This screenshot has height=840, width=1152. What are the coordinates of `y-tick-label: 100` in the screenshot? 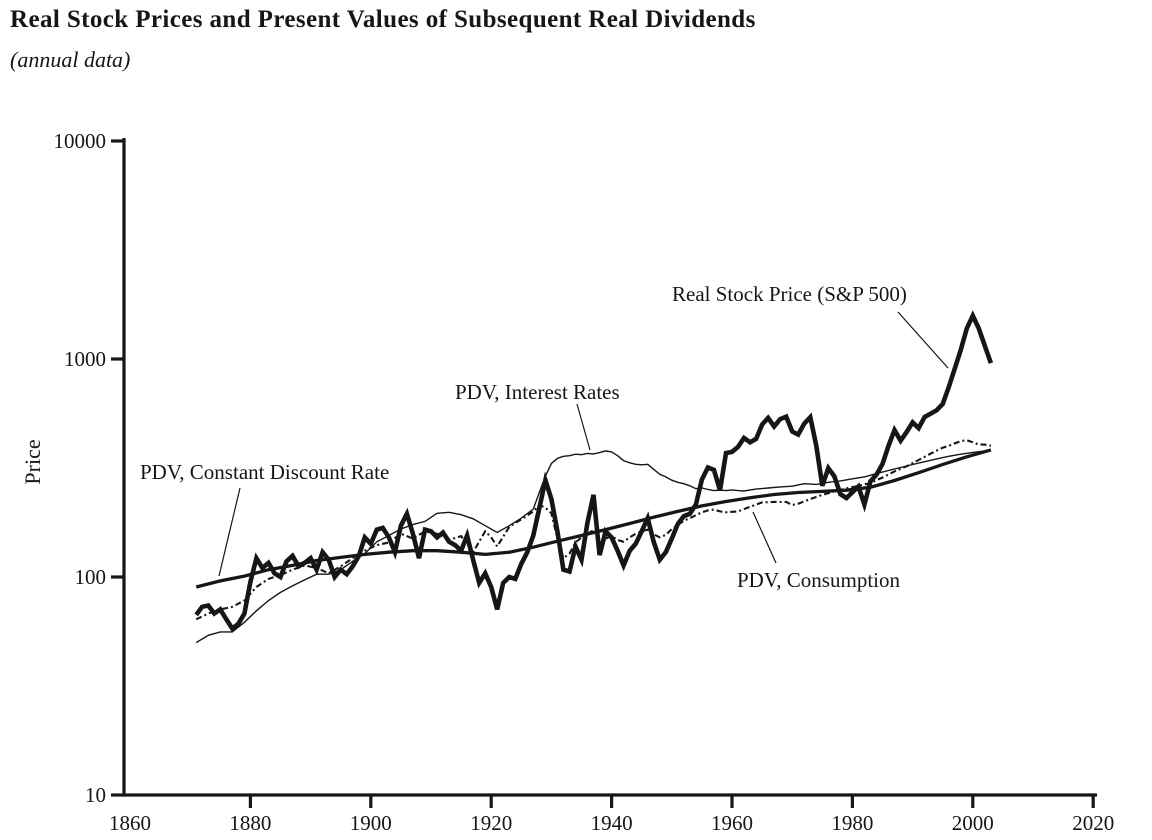 It's located at (91, 577).